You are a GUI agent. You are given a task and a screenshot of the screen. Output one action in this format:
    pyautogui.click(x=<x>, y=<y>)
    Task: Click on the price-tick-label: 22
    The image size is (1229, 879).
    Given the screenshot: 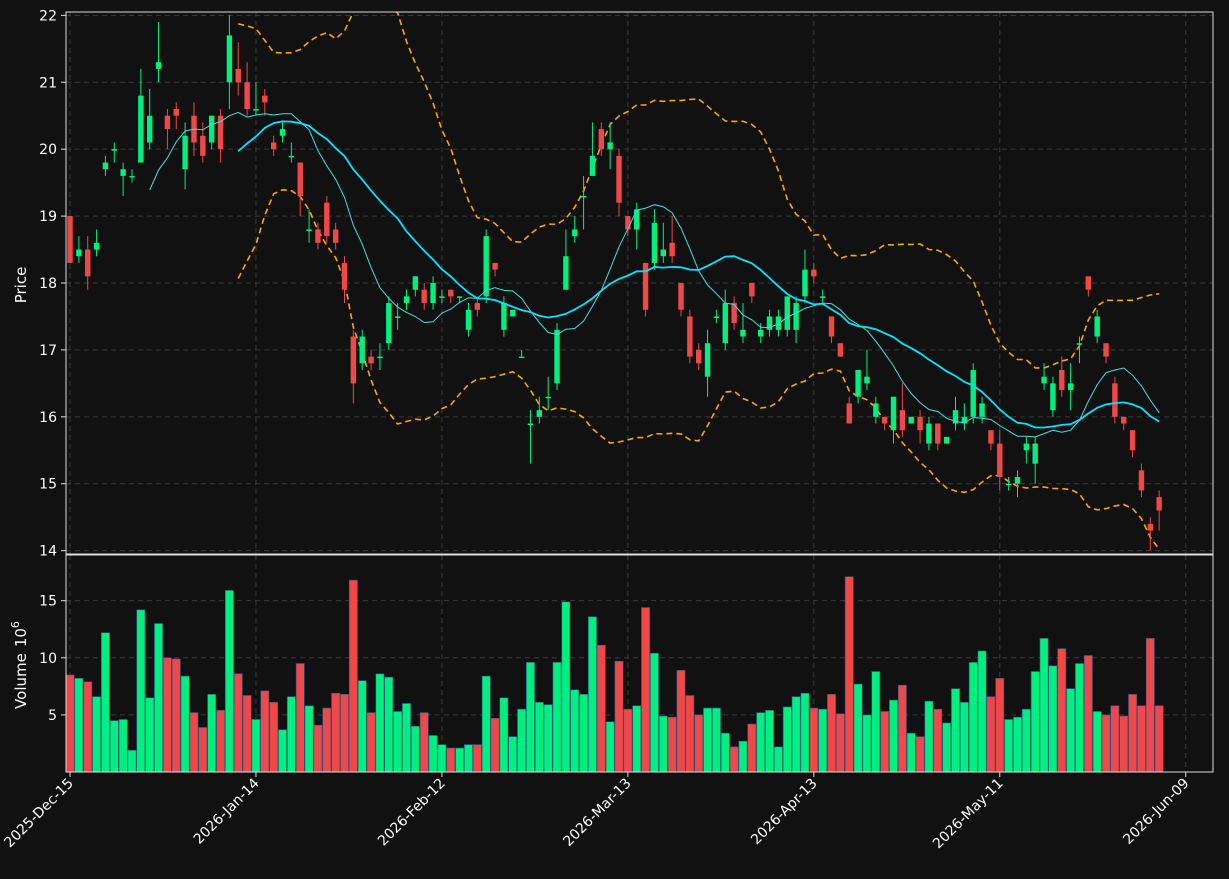 What is the action you would take?
    pyautogui.click(x=48, y=16)
    